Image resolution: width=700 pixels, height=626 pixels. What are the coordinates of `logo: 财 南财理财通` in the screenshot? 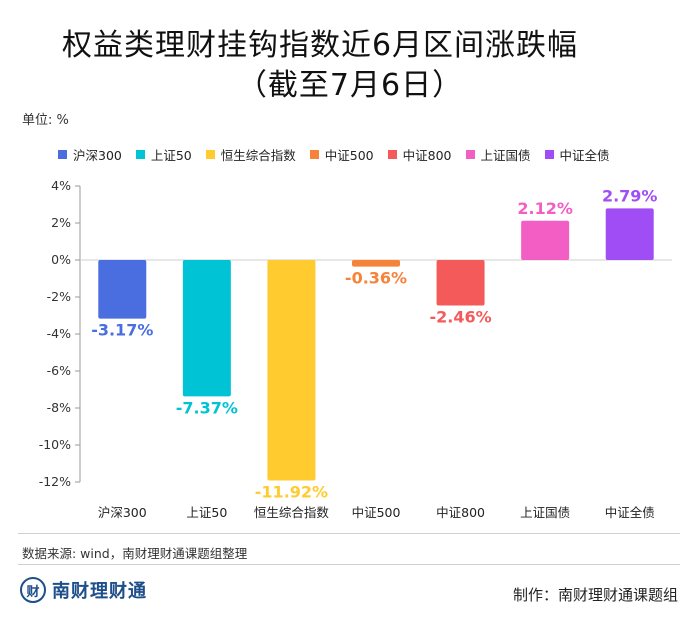 It's located at (83, 590).